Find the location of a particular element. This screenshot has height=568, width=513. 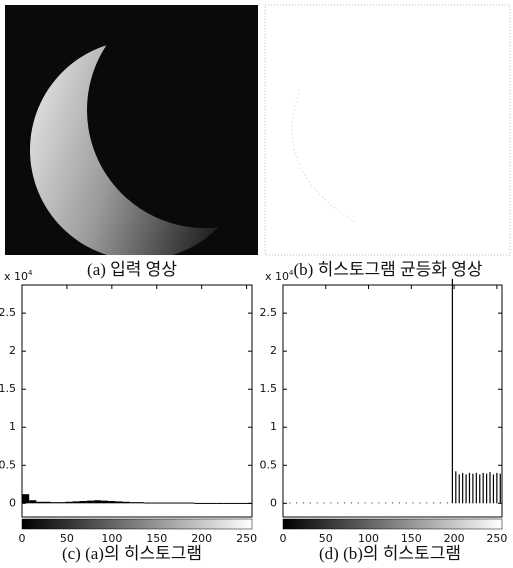

caption: (d) (b)의 히스토그램 is located at coordinates (390, 553).